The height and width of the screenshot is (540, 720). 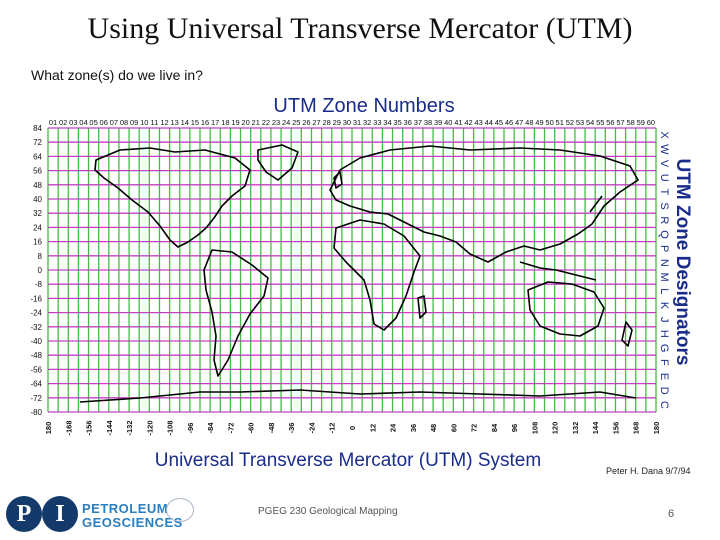 I want to click on zone-designator-label: C, so click(x=664, y=405).